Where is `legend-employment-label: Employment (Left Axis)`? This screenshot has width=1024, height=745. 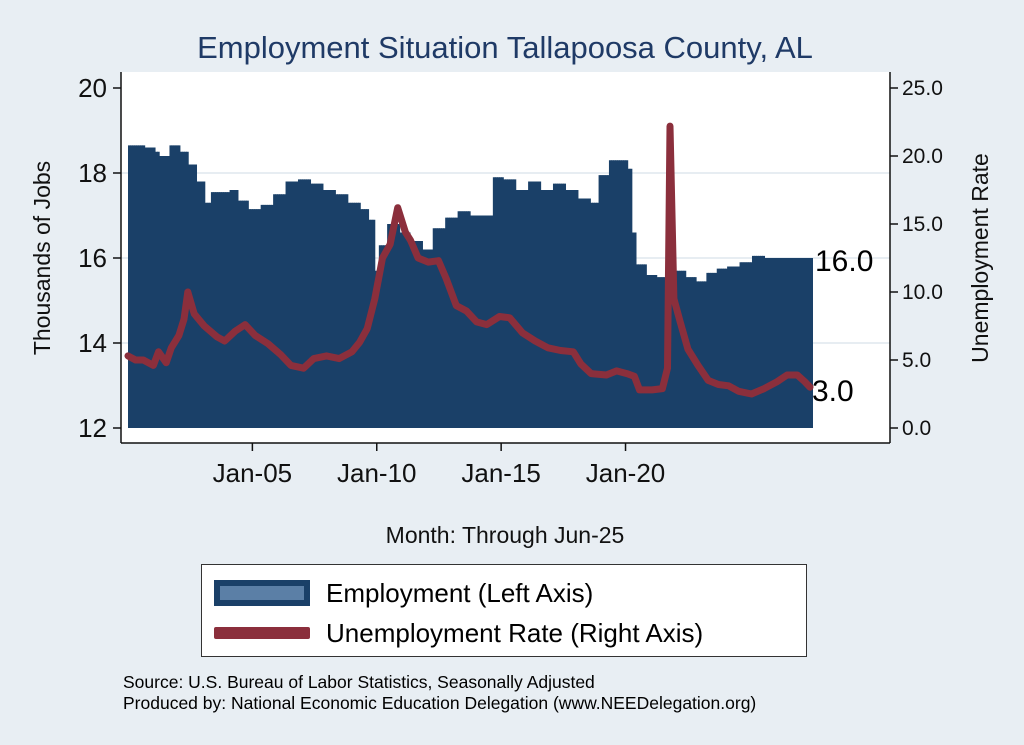 legend-employment-label: Employment (Left Axis) is located at coordinates (460, 592).